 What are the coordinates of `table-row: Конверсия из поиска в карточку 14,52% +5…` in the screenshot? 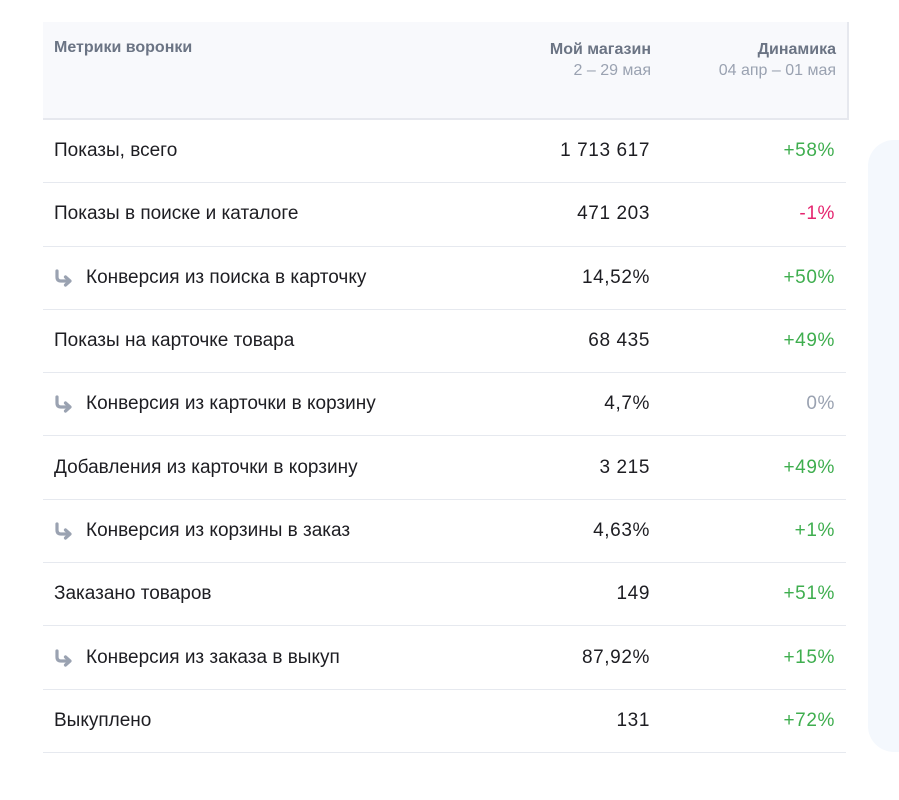 It's located at (444, 278).